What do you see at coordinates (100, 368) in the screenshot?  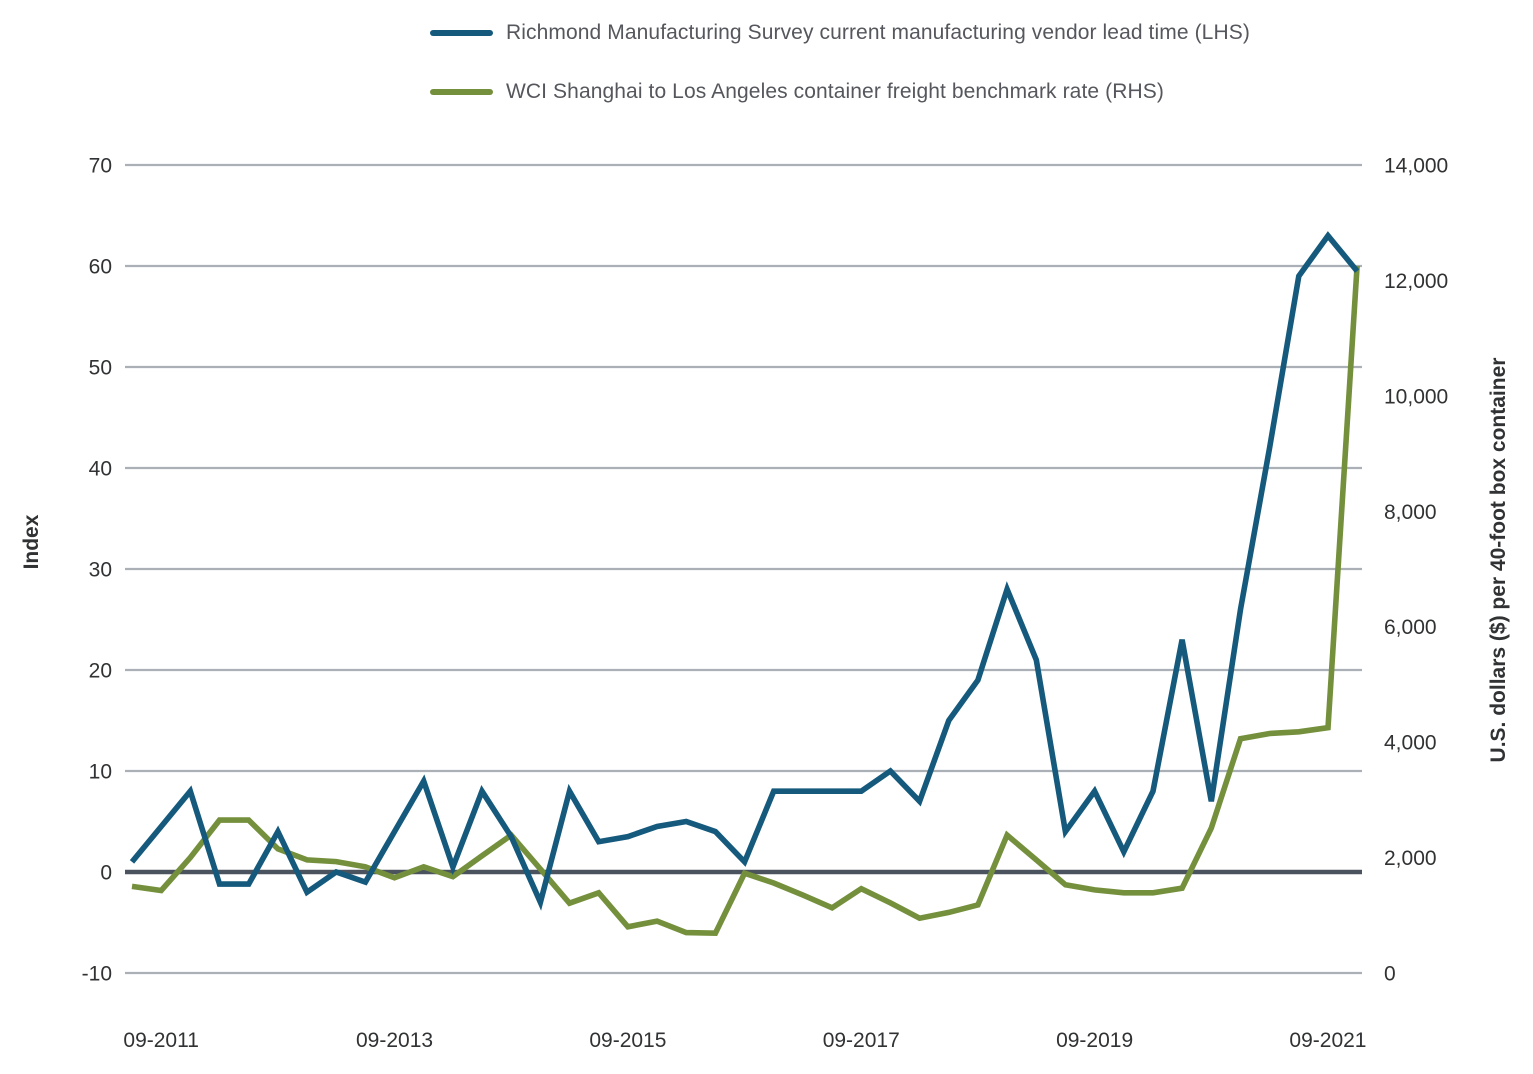 I see `left-axis-tick: 50` at bounding box center [100, 368].